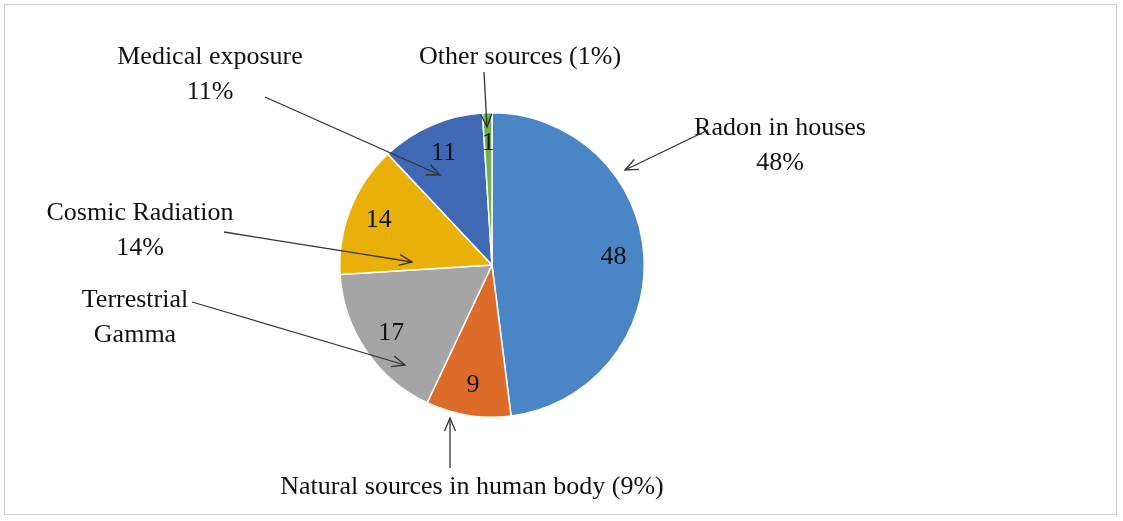 The width and height of the screenshot is (1123, 521). Describe the element at coordinates (472, 485) in the screenshot. I see `slice-label: Natural sources in human body (9%)` at that location.